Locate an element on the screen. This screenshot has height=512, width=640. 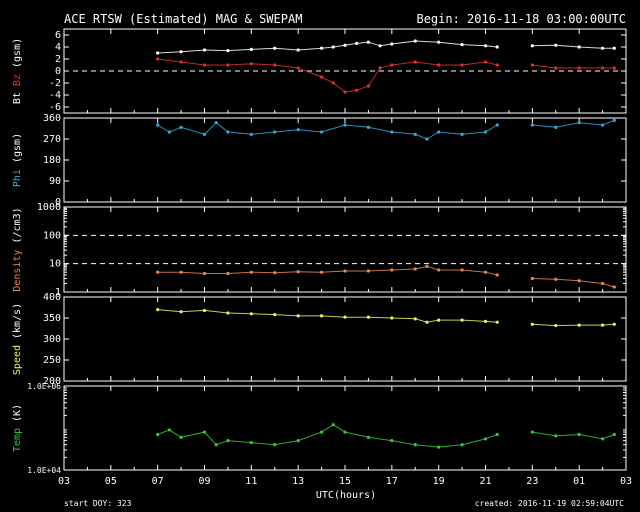
y-tick-label-density: 1 is located at coordinates (58, 292).